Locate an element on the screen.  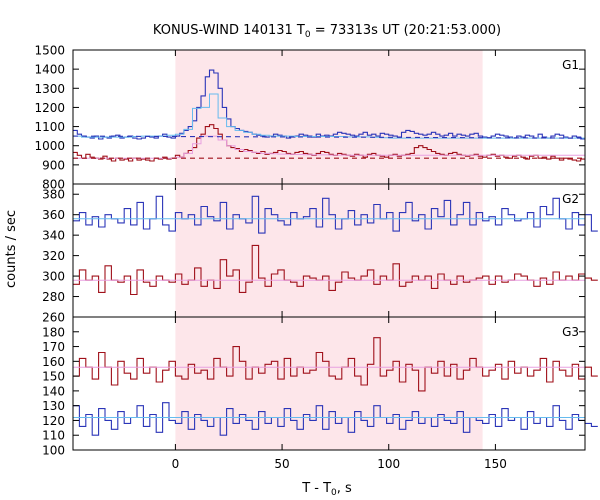
y-tick-label: 130 is located at coordinates (53, 406).